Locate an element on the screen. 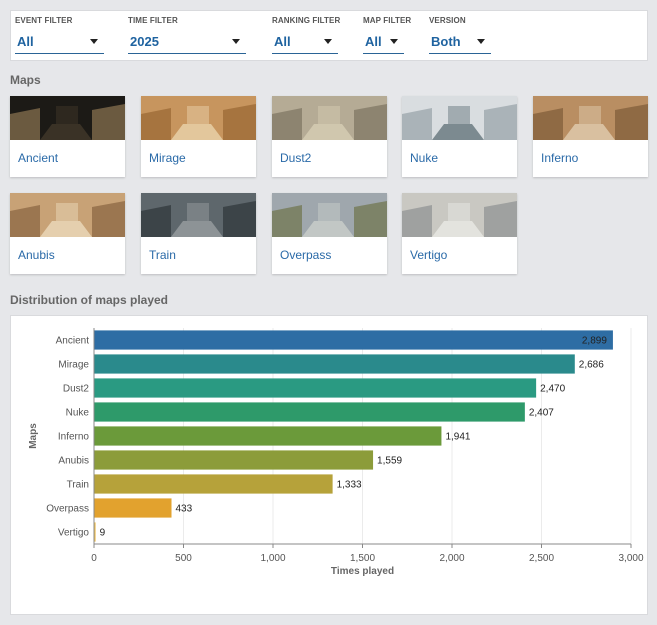 This screenshot has width=657, height=625. x-tick-label: 1,500 is located at coordinates (362, 558).